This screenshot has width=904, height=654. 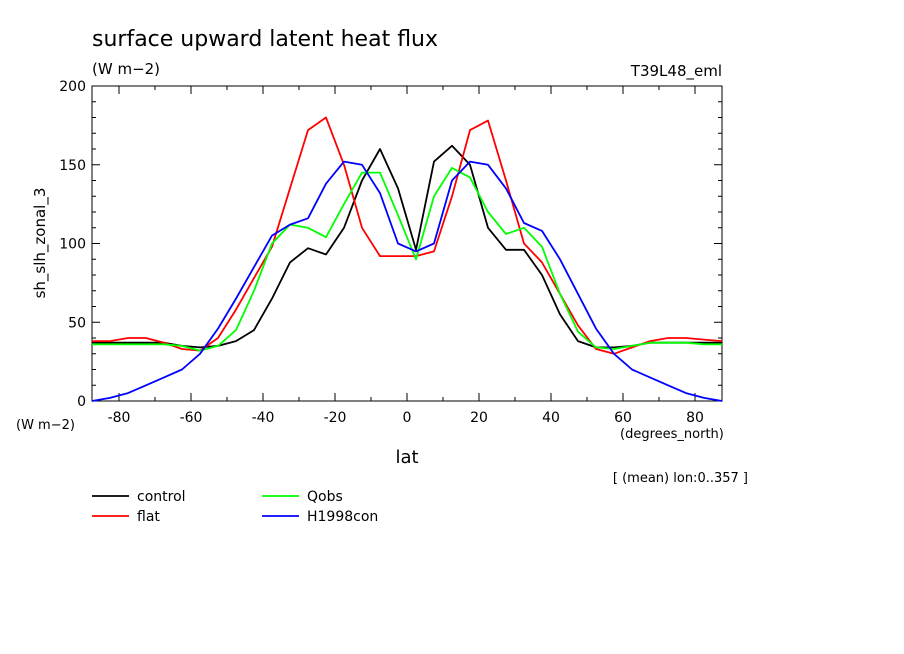 What do you see at coordinates (342, 517) in the screenshot?
I see `legend-label: H1998con` at bounding box center [342, 517].